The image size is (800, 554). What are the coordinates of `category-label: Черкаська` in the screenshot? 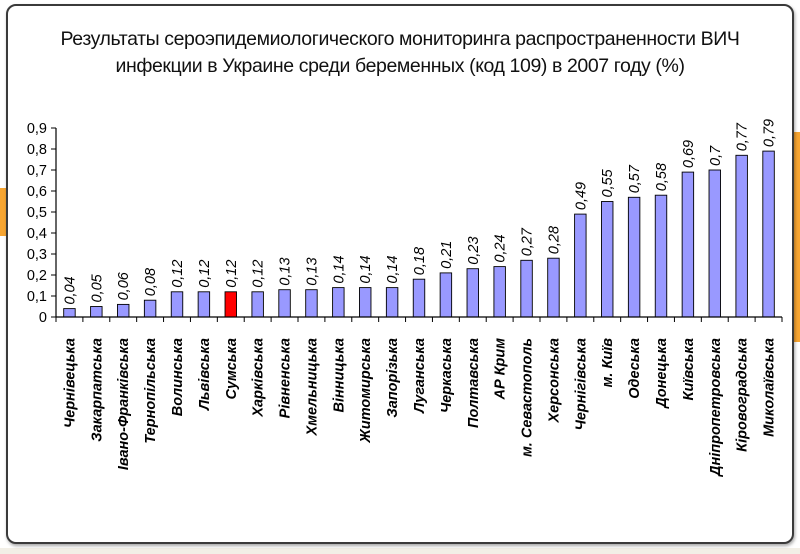 It's located at (447, 375).